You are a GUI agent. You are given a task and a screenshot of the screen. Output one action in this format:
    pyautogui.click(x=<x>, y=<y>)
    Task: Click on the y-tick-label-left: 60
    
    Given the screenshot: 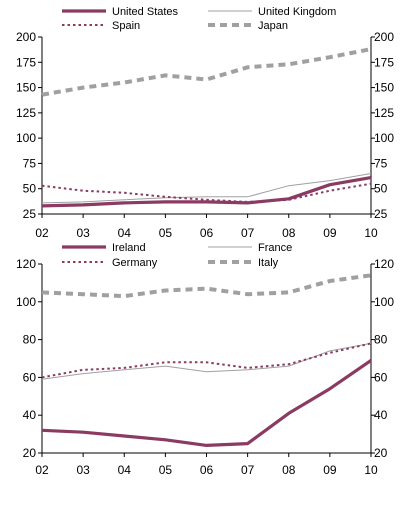 What is the action you would take?
    pyautogui.click(x=30, y=377)
    